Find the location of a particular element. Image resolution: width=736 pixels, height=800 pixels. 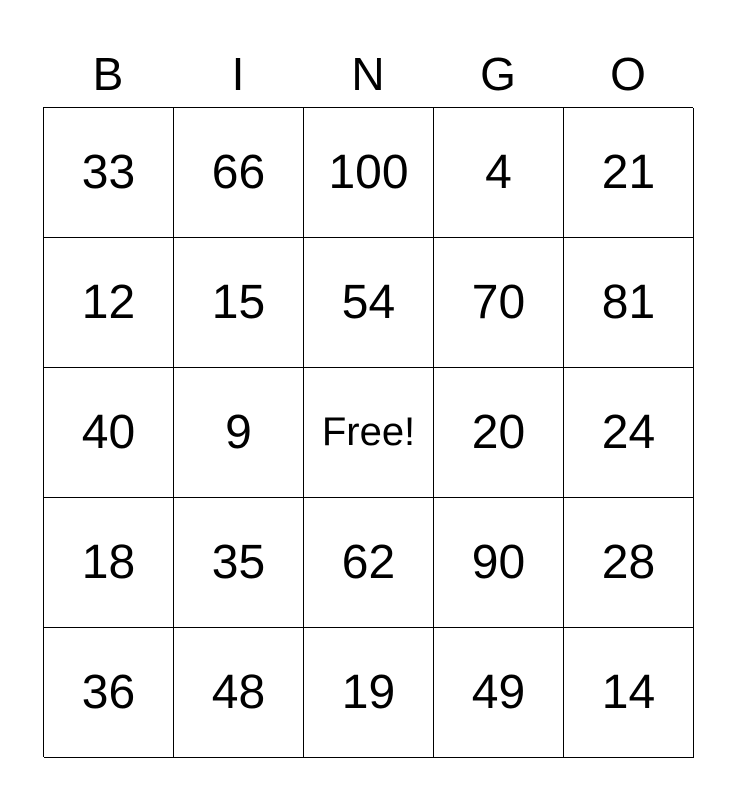

bingo-cell: 40 is located at coordinates (109, 433).